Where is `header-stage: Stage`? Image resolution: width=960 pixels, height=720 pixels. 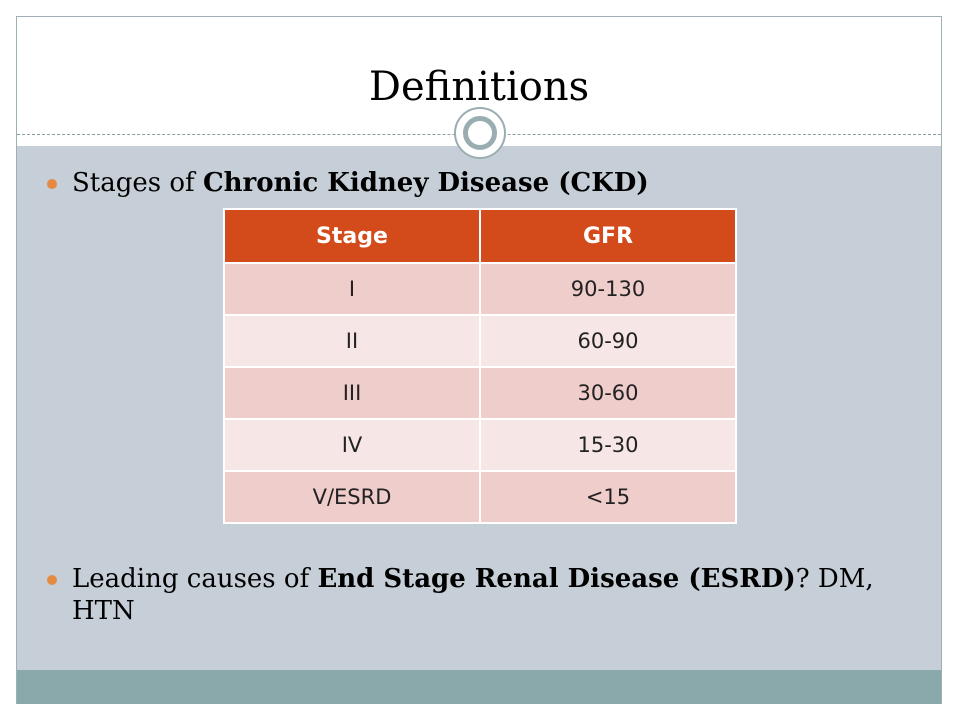
header-stage: Stage is located at coordinates (352, 236).